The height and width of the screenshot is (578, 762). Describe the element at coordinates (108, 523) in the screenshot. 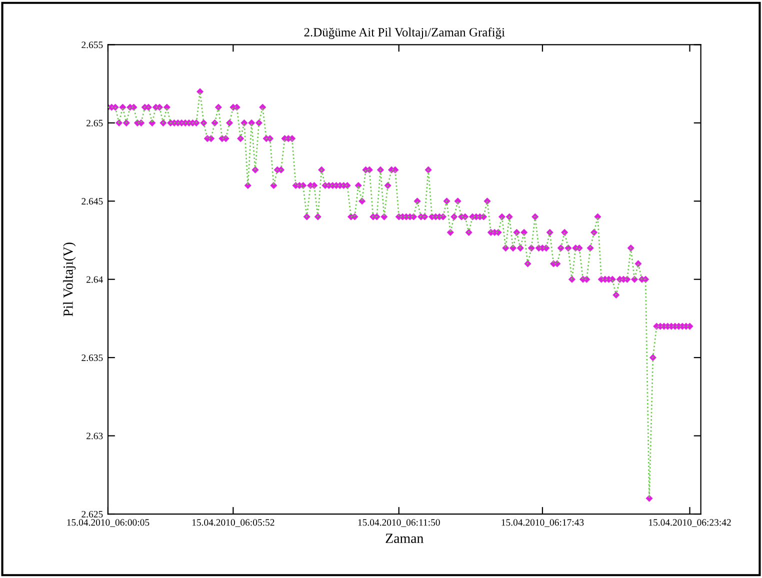

I see `x-tick-label: 15.04.2010_06:00:05` at that location.